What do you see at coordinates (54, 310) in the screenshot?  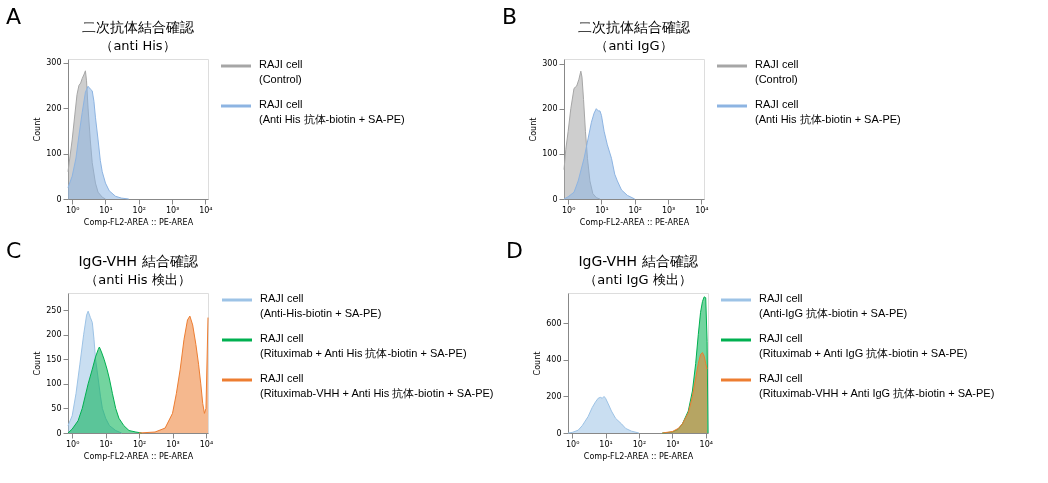 I see `y-tick-label: 250` at bounding box center [54, 310].